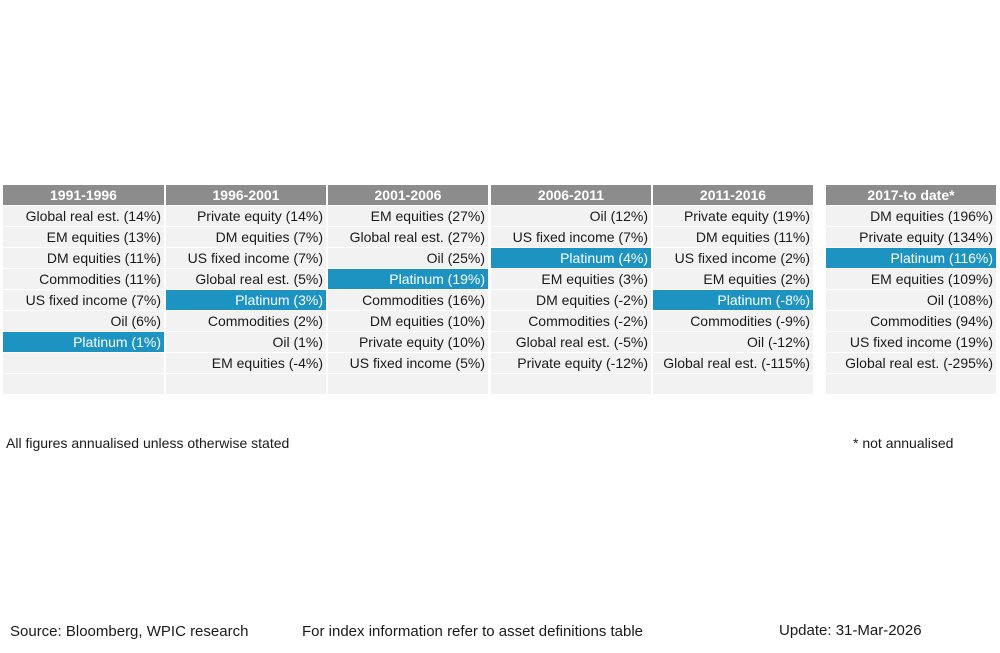 The width and height of the screenshot is (1000, 653). Describe the element at coordinates (911, 321) in the screenshot. I see `asset-return-cell: Commodities (94%)` at that location.